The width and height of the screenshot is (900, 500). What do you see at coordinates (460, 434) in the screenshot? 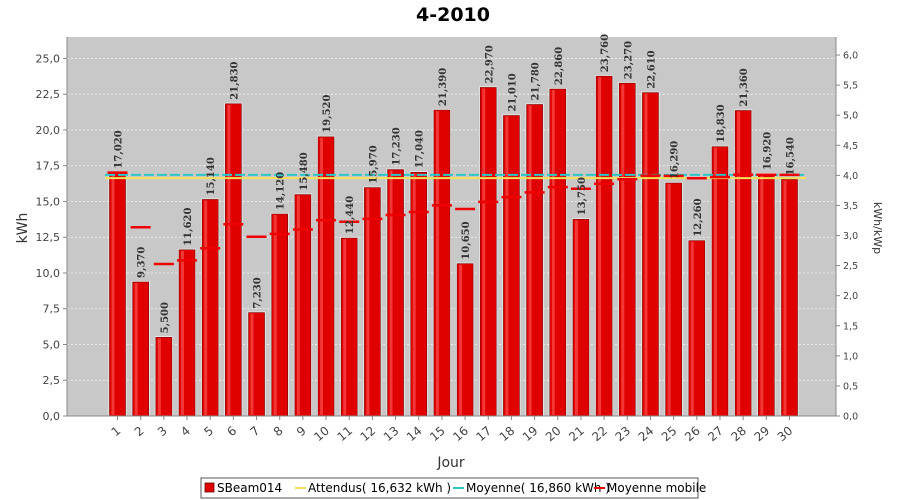
I see `x-tick-label: 16` at bounding box center [460, 434].